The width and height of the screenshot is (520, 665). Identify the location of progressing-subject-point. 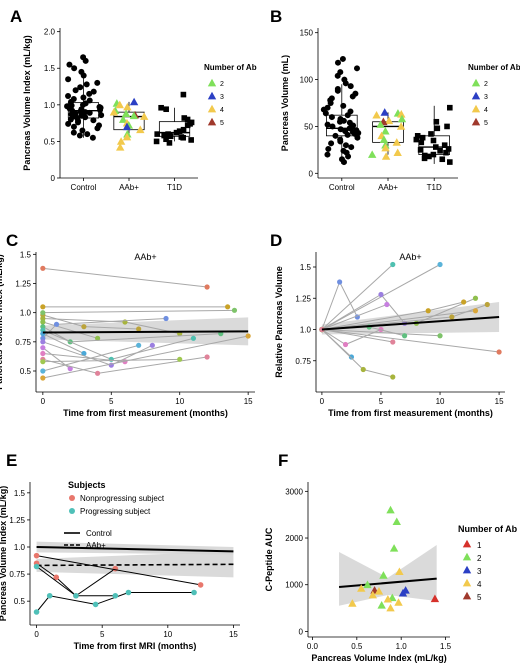
(194, 592).